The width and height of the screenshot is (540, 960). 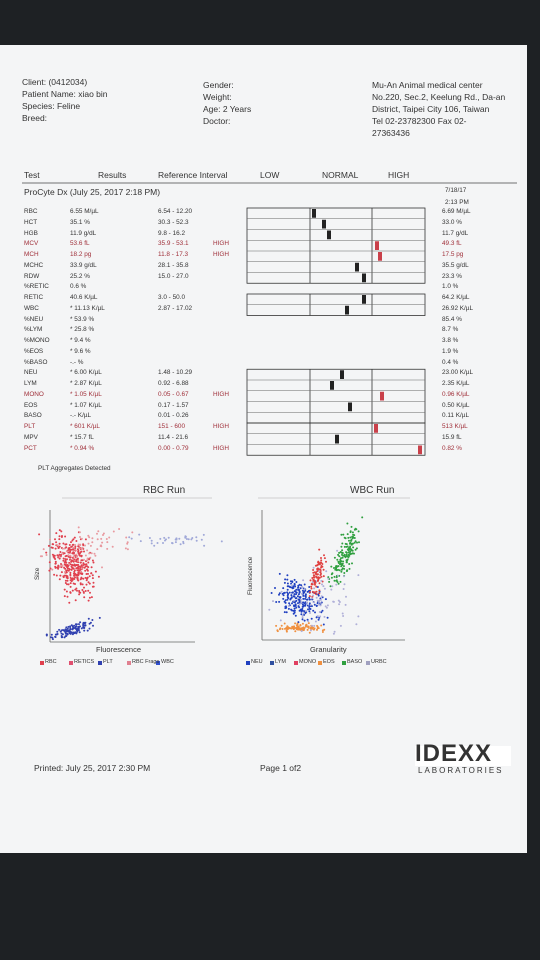 What do you see at coordinates (172, 233) in the screenshot?
I see `reference: 9.8 - 16.2` at bounding box center [172, 233].